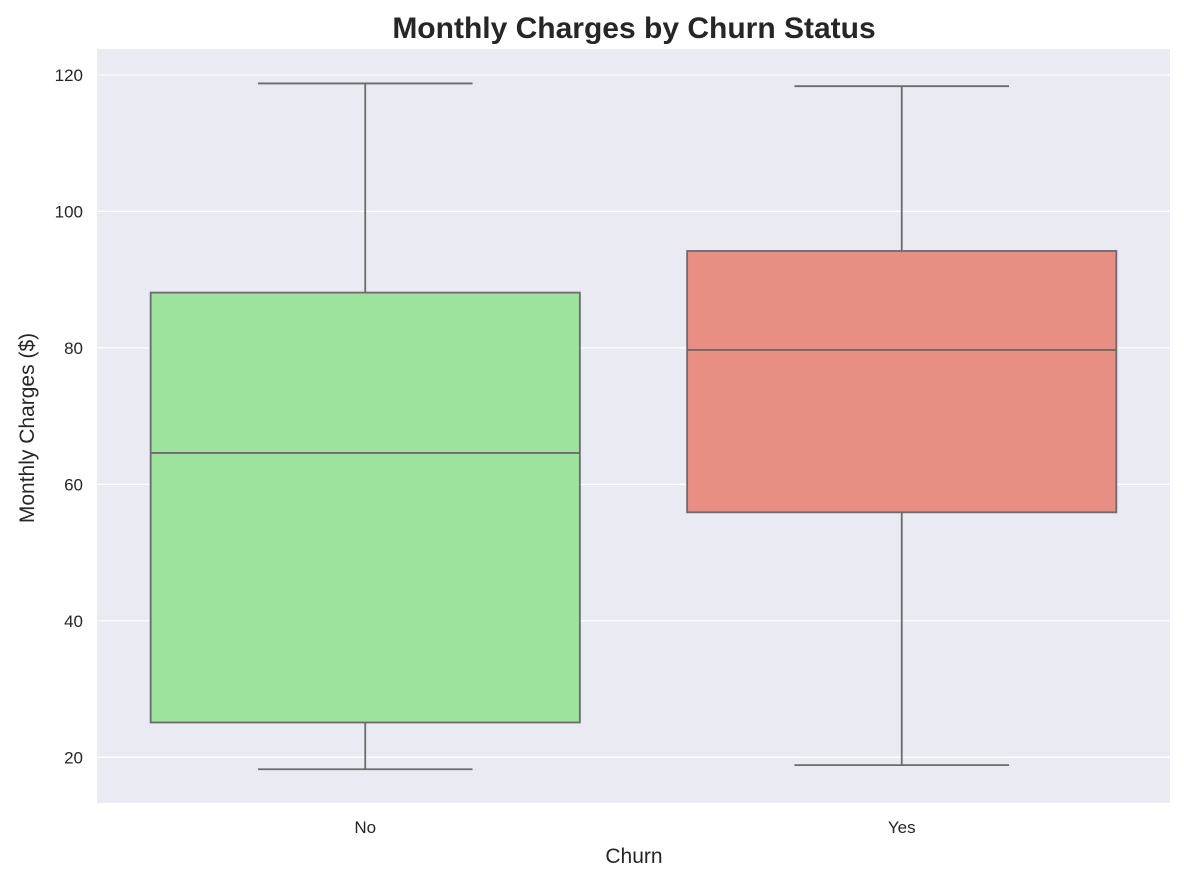 The height and width of the screenshot is (883, 1184). I want to click on x-axis-label: Churn, so click(633, 856).